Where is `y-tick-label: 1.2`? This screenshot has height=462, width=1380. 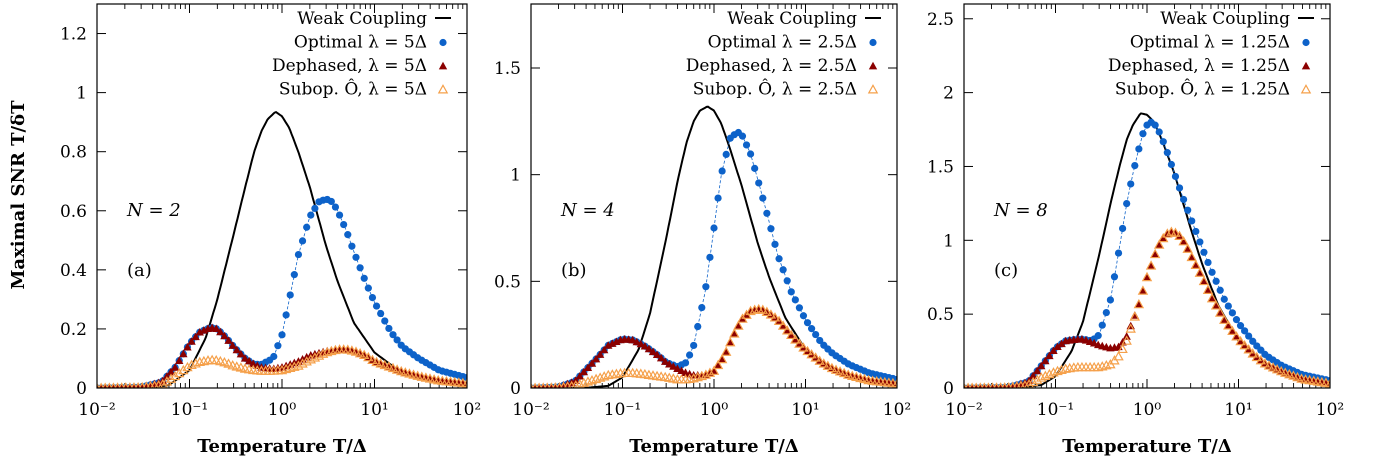
y-tick-label: 1.2 is located at coordinates (73, 35).